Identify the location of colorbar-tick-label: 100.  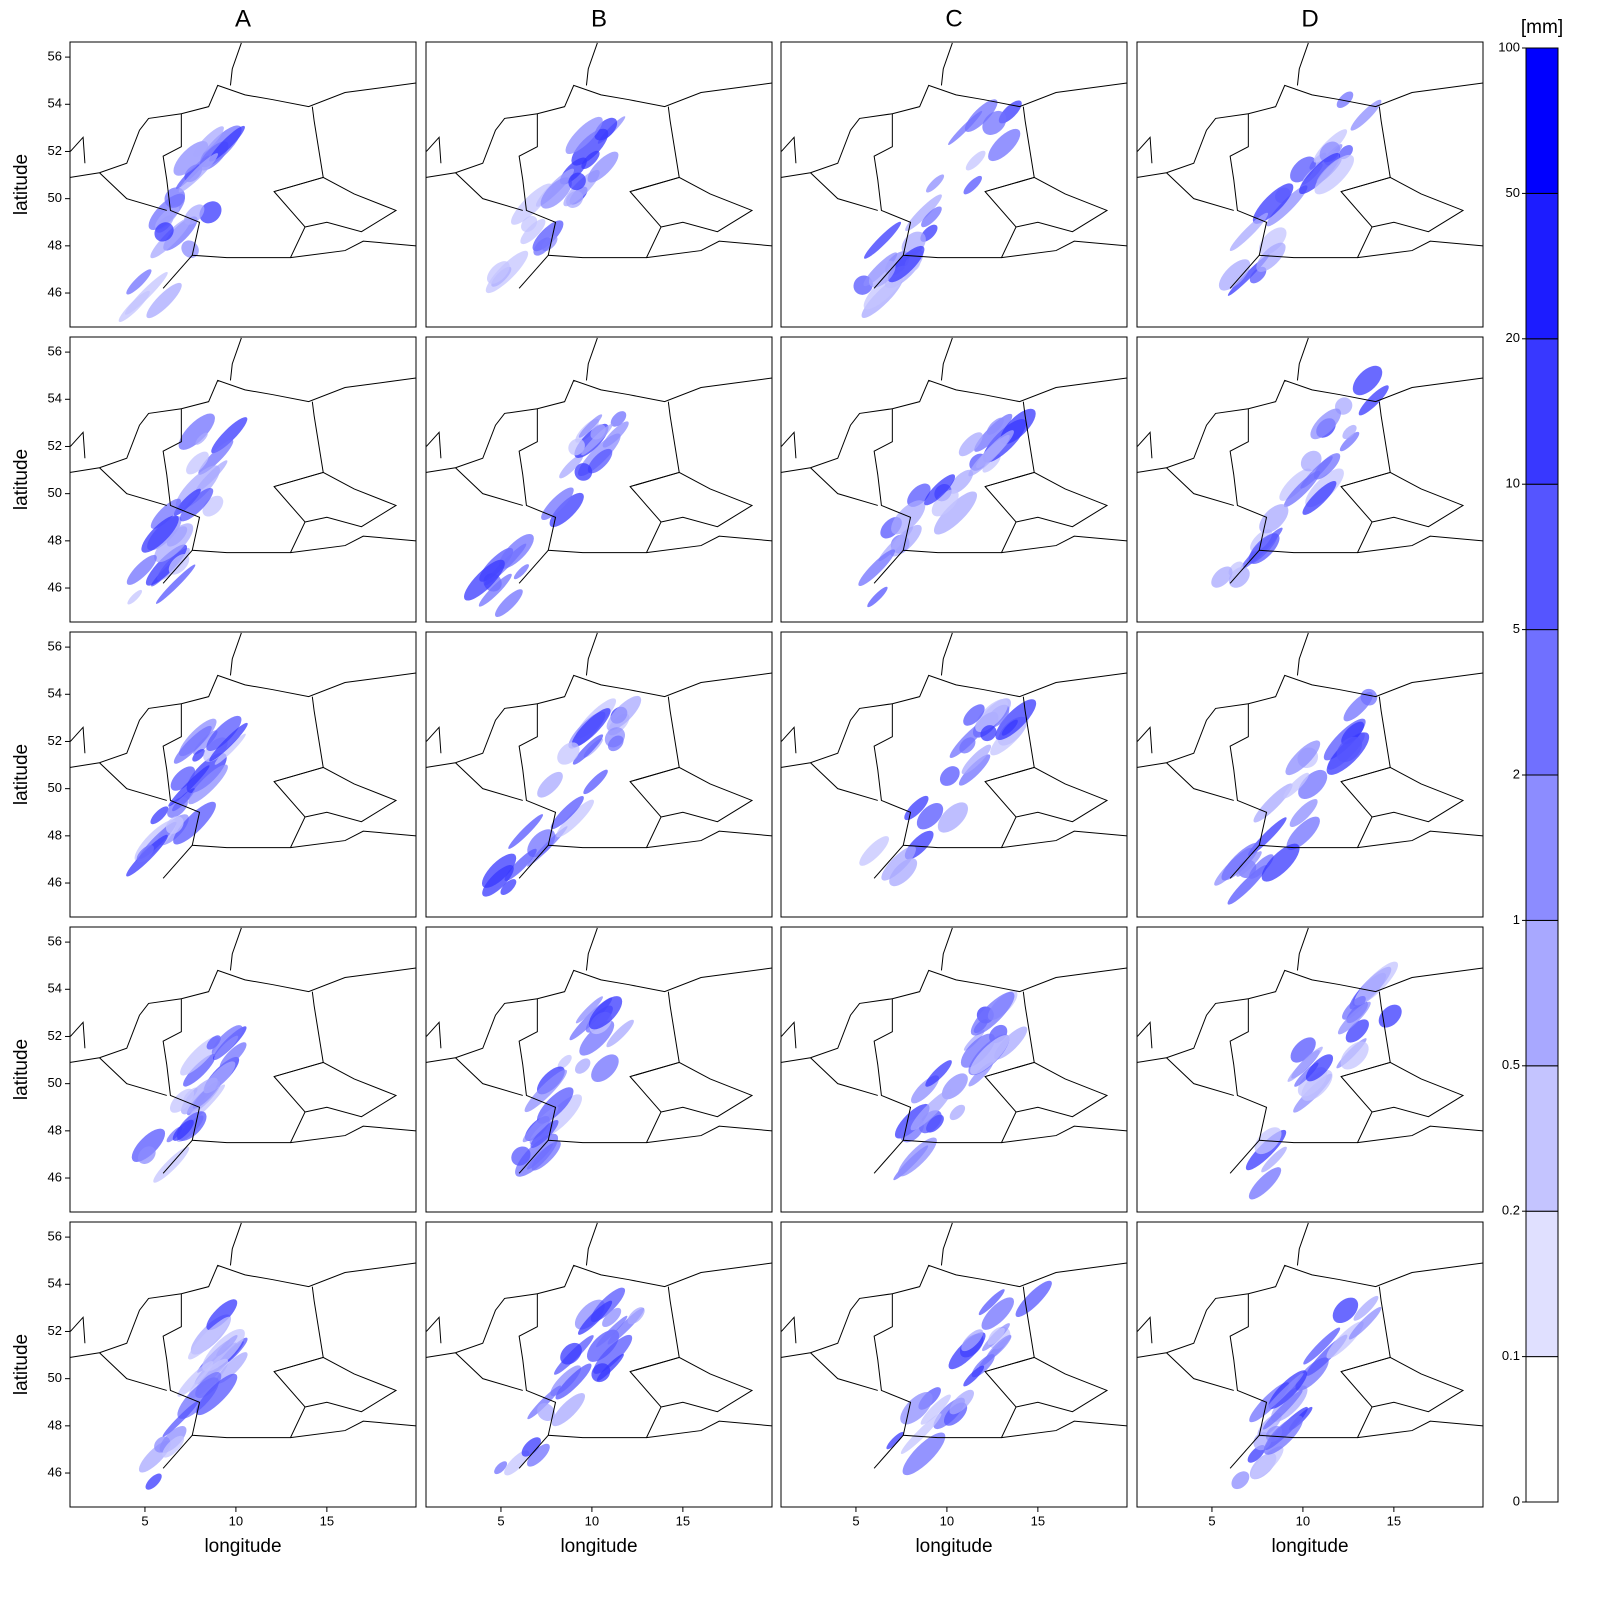
(1509, 46).